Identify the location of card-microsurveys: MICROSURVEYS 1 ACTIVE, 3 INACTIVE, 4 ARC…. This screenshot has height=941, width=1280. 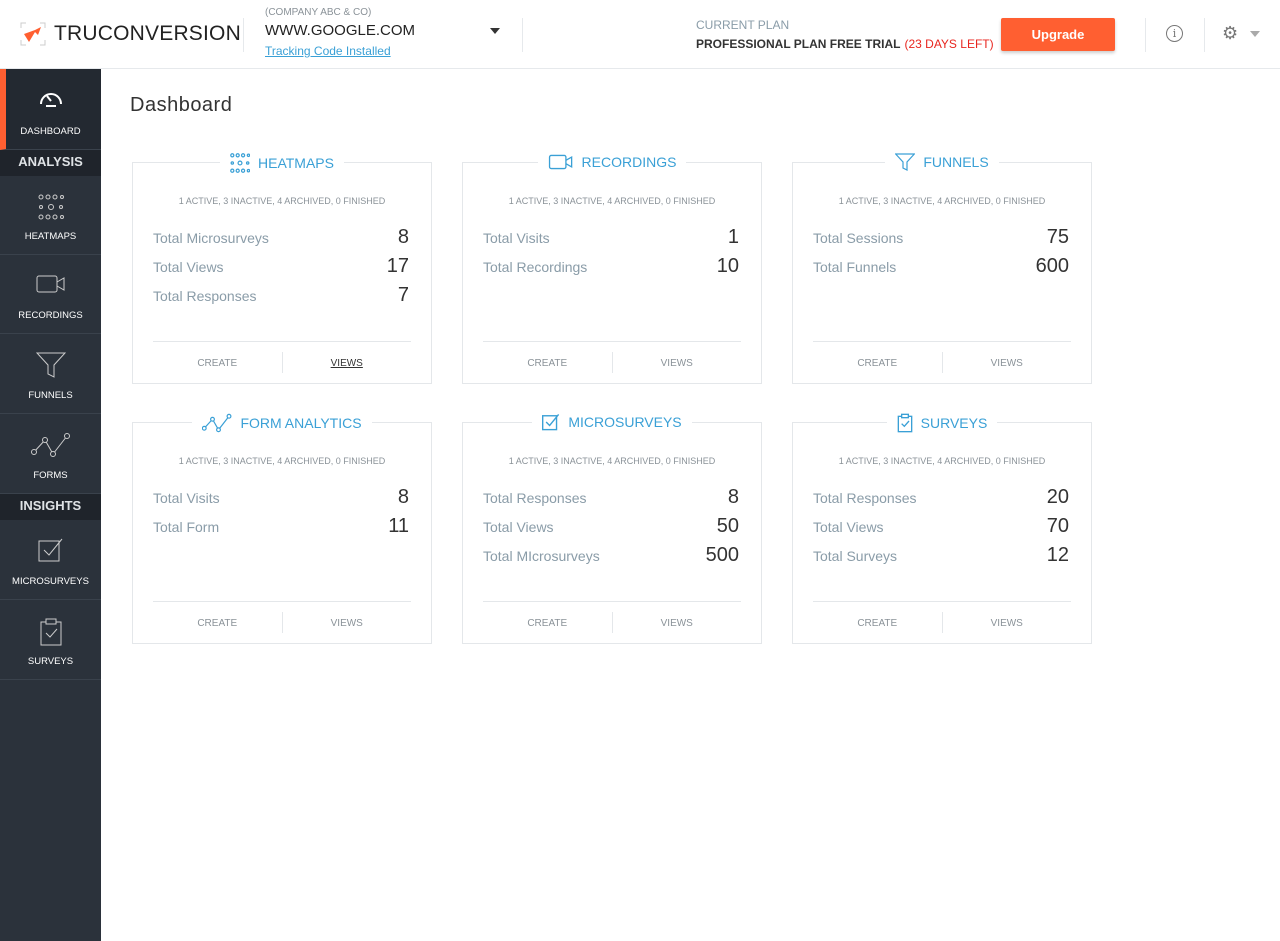
(612, 528).